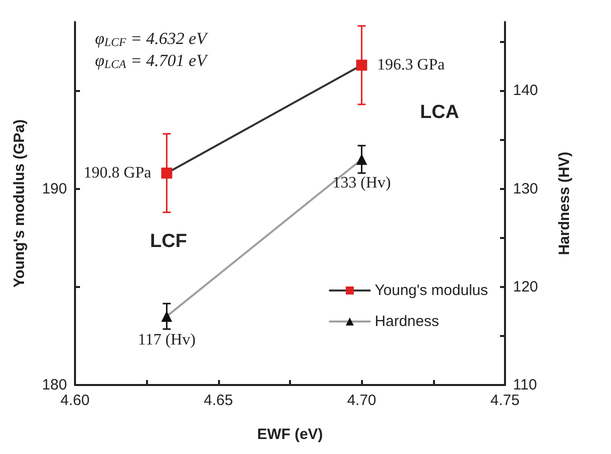 This screenshot has height=454, width=611. I want to click on x-tick-label: 4.65, so click(218, 400).